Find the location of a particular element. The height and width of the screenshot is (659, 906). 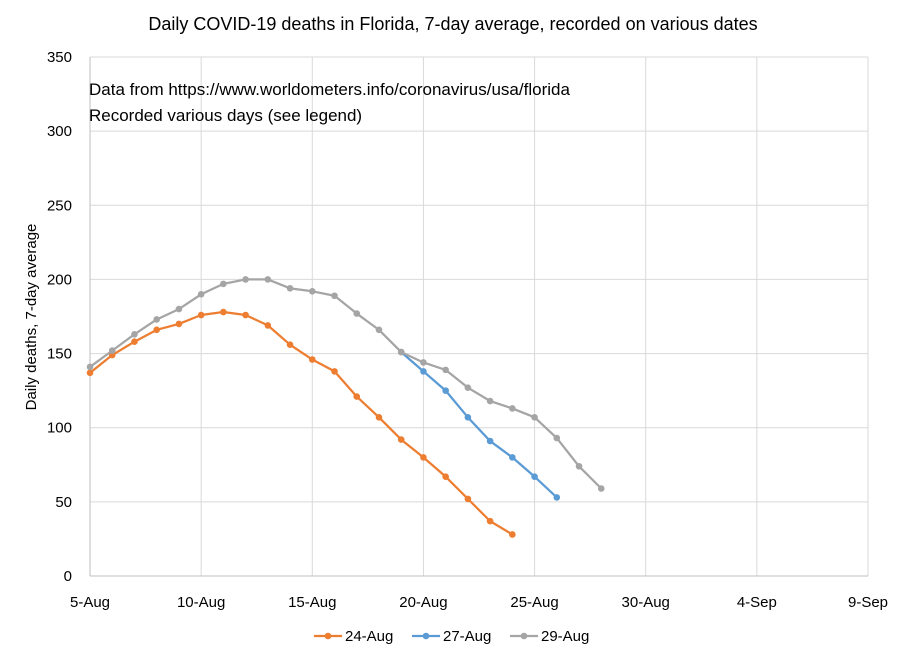

x-tick-label: 15-Aug is located at coordinates (312, 602).